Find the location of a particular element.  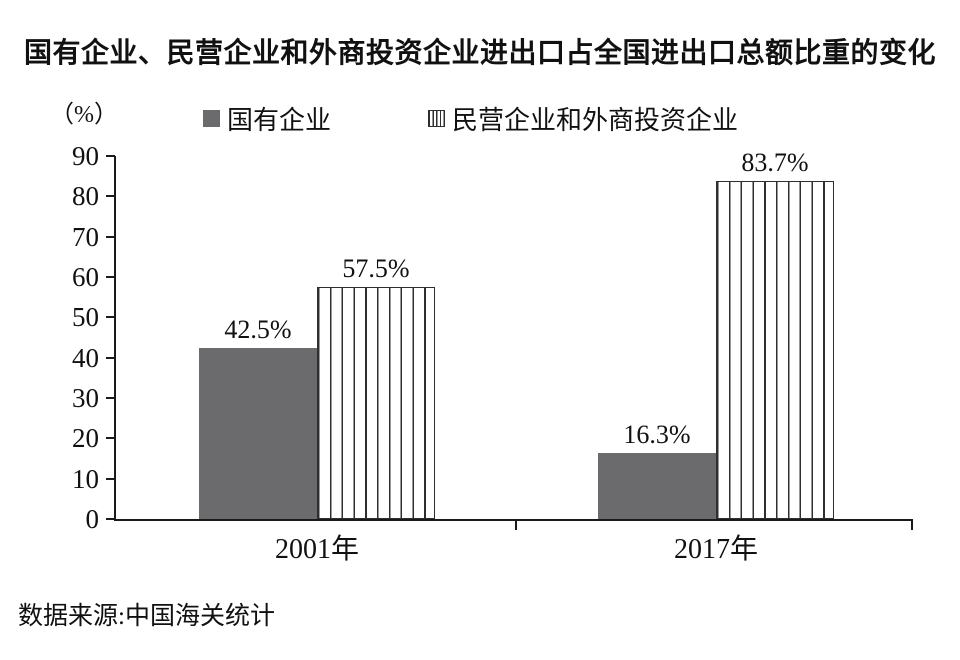

y-tick-label: 40 is located at coordinates (85, 357).